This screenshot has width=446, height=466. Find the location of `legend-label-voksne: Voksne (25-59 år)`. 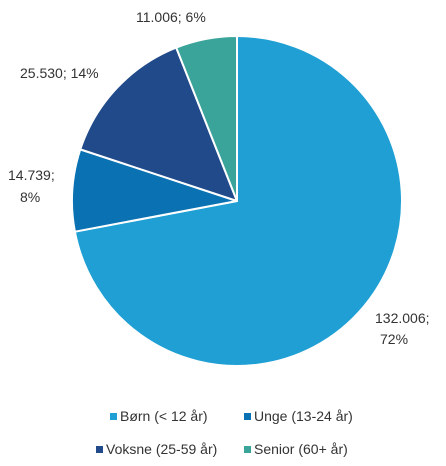

legend-label-voksne: Voksne (25-59 år) is located at coordinates (161, 449).